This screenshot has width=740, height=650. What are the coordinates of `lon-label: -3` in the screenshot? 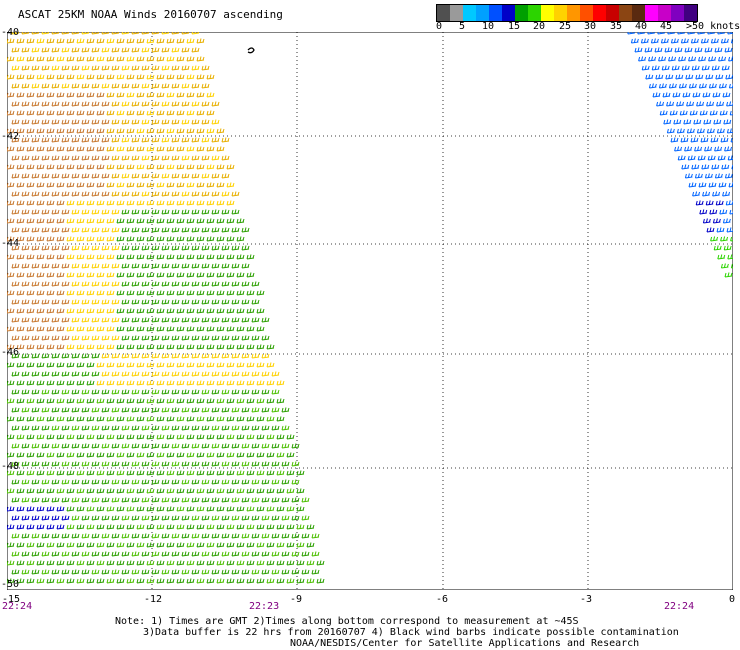 It's located at (586, 599).